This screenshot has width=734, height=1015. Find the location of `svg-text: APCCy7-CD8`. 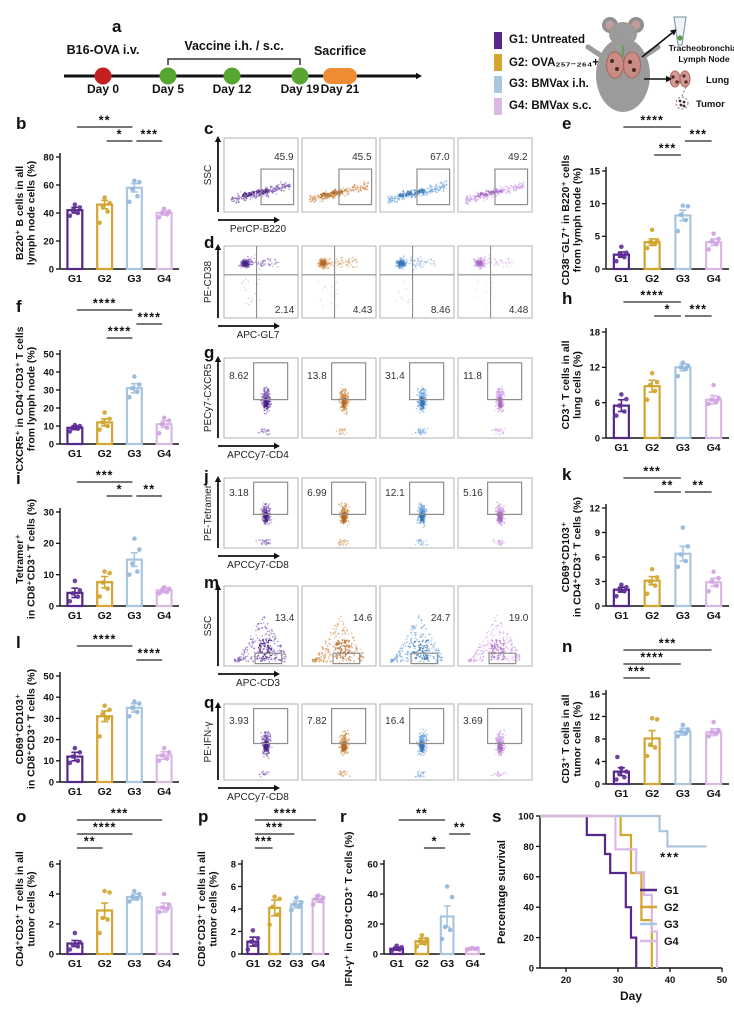

svg-text: APCCy7-CD8 is located at coordinates (258, 565).